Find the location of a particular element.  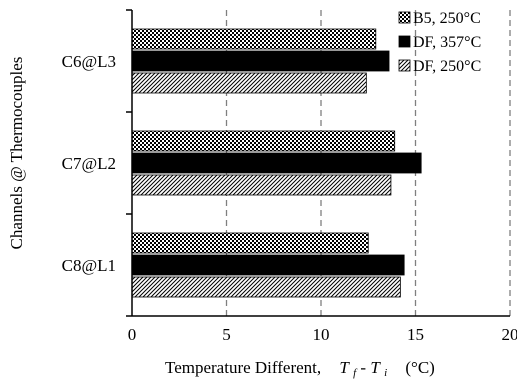

bar-C6@L3-DF, 250°C is located at coordinates (249, 83).